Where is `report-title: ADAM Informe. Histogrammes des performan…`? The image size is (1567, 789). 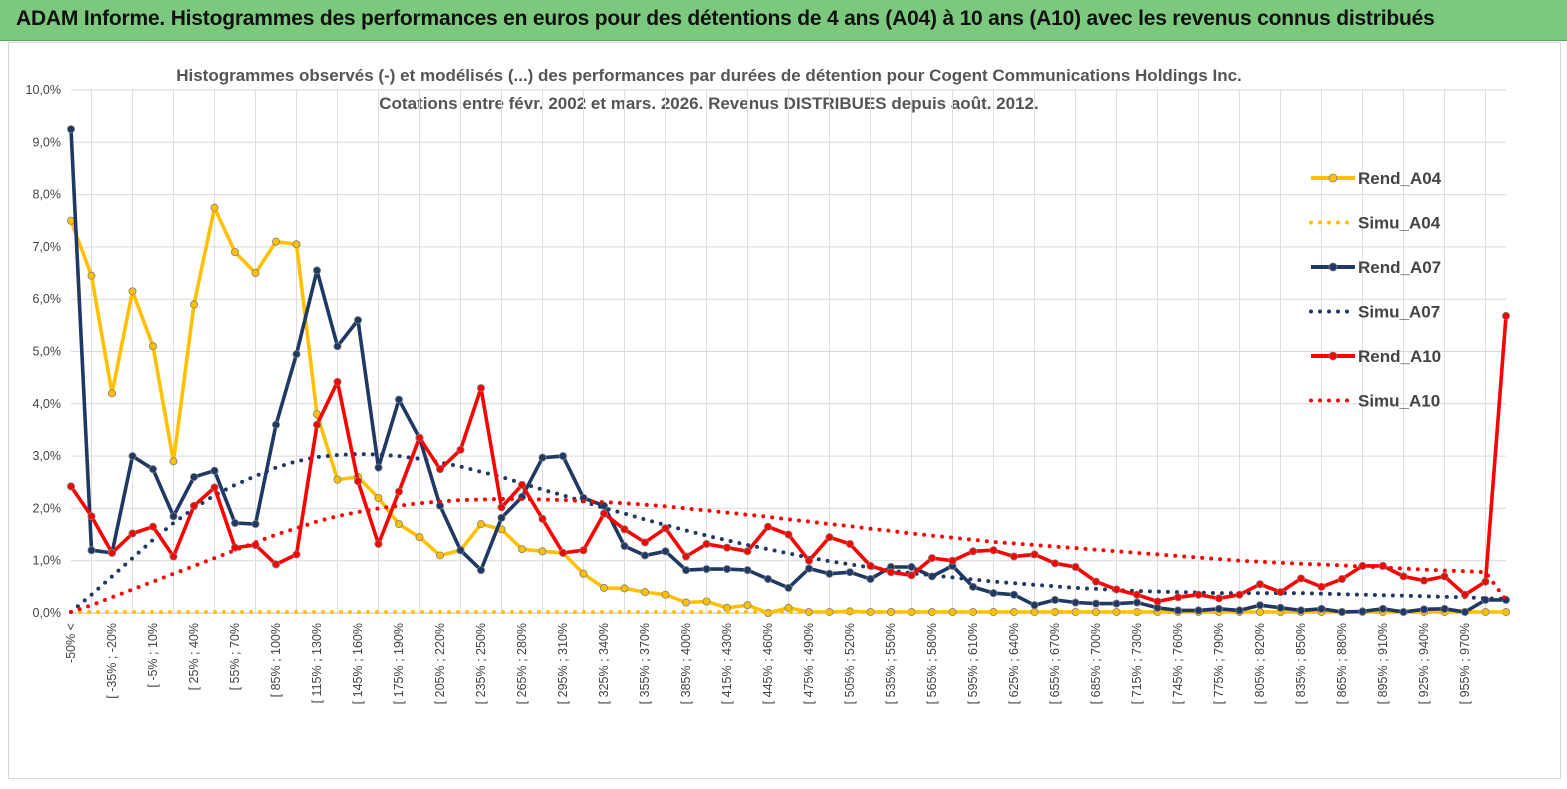 report-title: ADAM Informe. Histogrammes des performan… is located at coordinates (725, 18).